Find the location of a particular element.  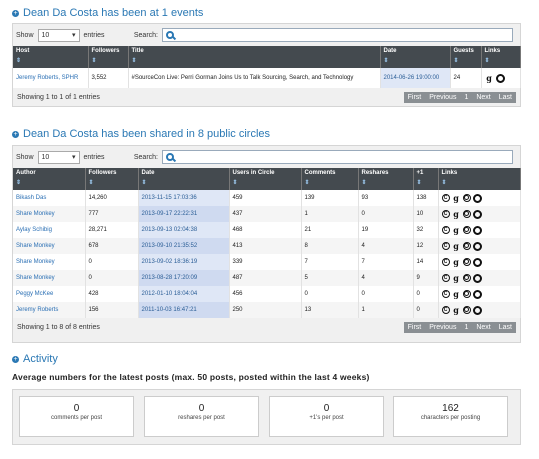

users-cell: 468 is located at coordinates (265, 230).